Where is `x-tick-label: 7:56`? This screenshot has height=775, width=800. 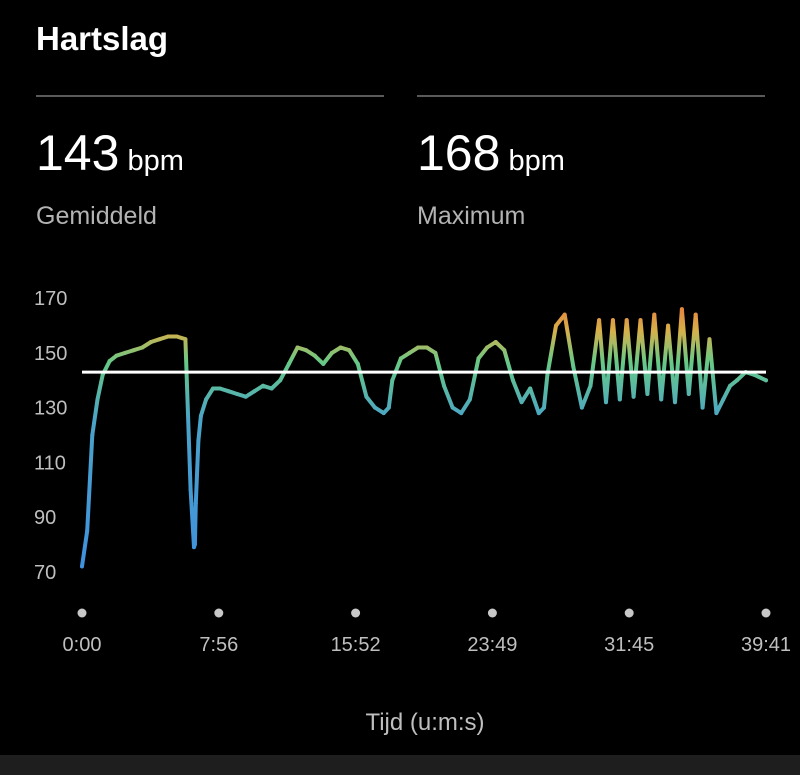 x-tick-label: 7:56 is located at coordinates (218, 645).